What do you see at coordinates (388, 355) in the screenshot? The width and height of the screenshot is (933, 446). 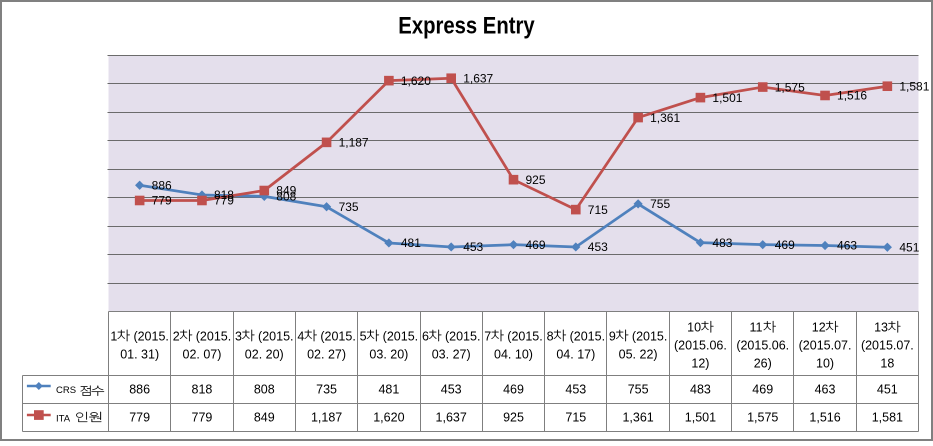 I see `svg-text: 03. 20)` at bounding box center [388, 355].